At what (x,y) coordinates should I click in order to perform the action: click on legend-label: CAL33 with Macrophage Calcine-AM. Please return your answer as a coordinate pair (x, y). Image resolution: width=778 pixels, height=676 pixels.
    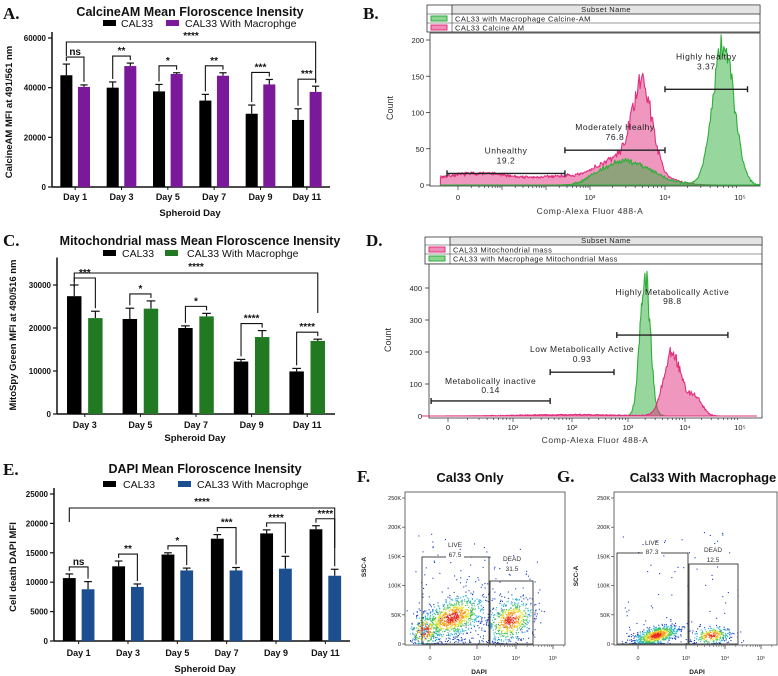
    Looking at the image, I should click on (523, 19).